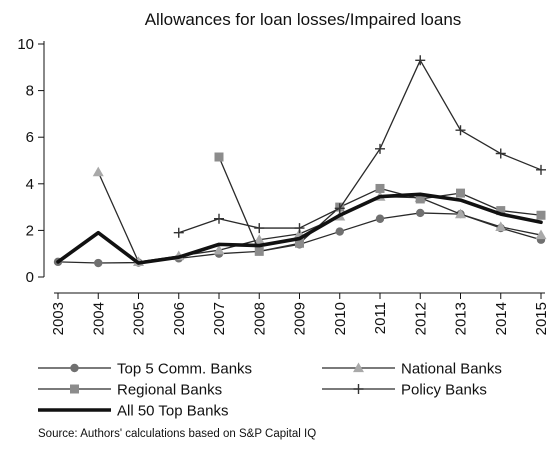 The image size is (556, 449). Describe the element at coordinates (501, 318) in the screenshot. I see `x-tick-label: 2014` at that location.